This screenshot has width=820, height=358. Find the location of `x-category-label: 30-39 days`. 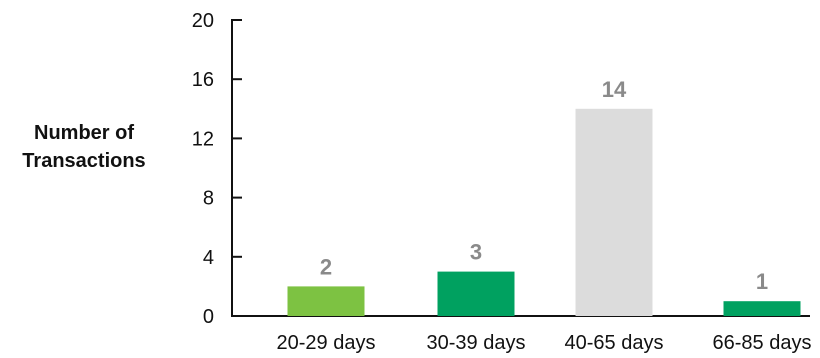

x-category-label: 30-39 days is located at coordinates (476, 343).